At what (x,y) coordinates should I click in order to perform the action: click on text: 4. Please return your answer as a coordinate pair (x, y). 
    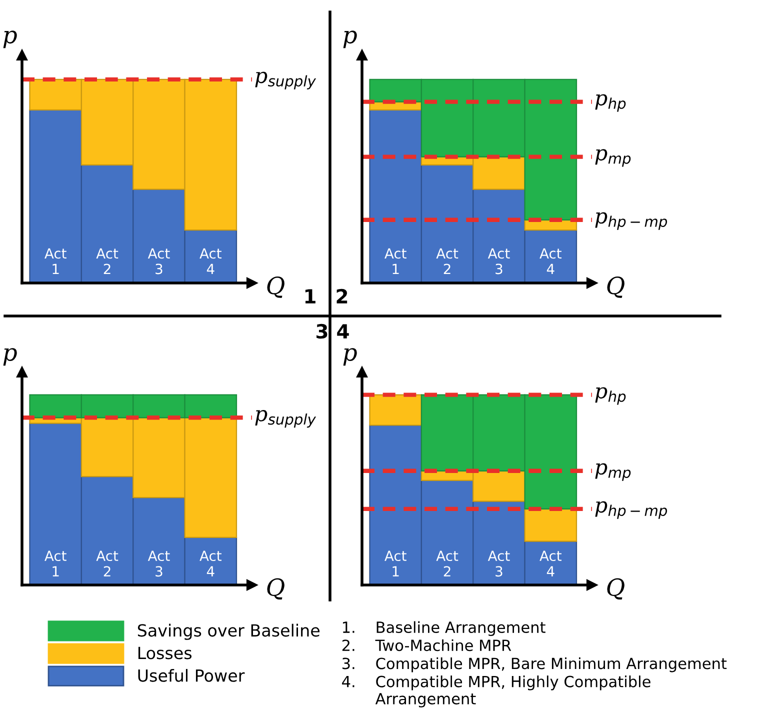
    Looking at the image, I should click on (343, 331).